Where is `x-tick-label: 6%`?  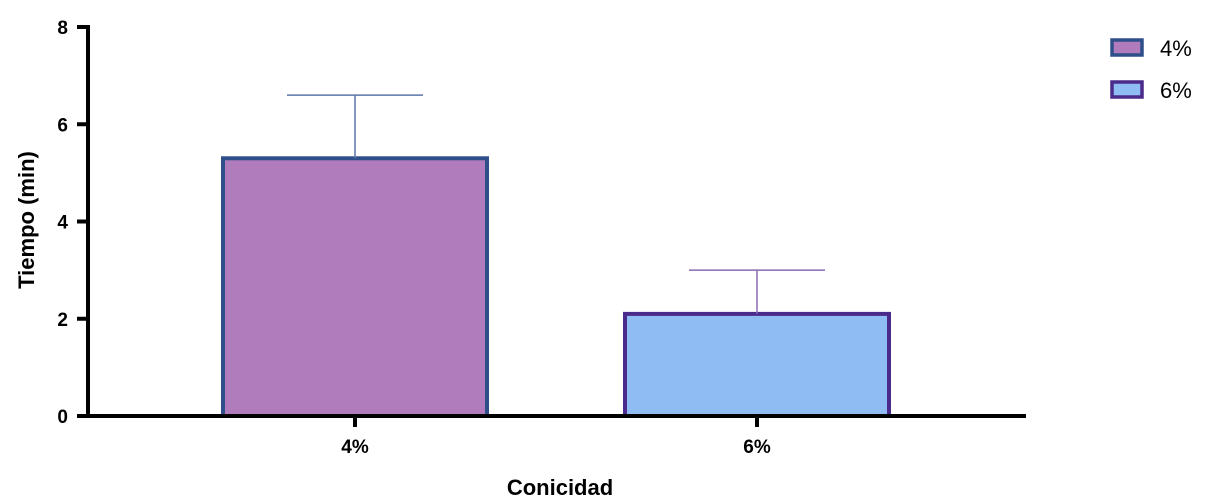
x-tick-label: 6% is located at coordinates (757, 447).